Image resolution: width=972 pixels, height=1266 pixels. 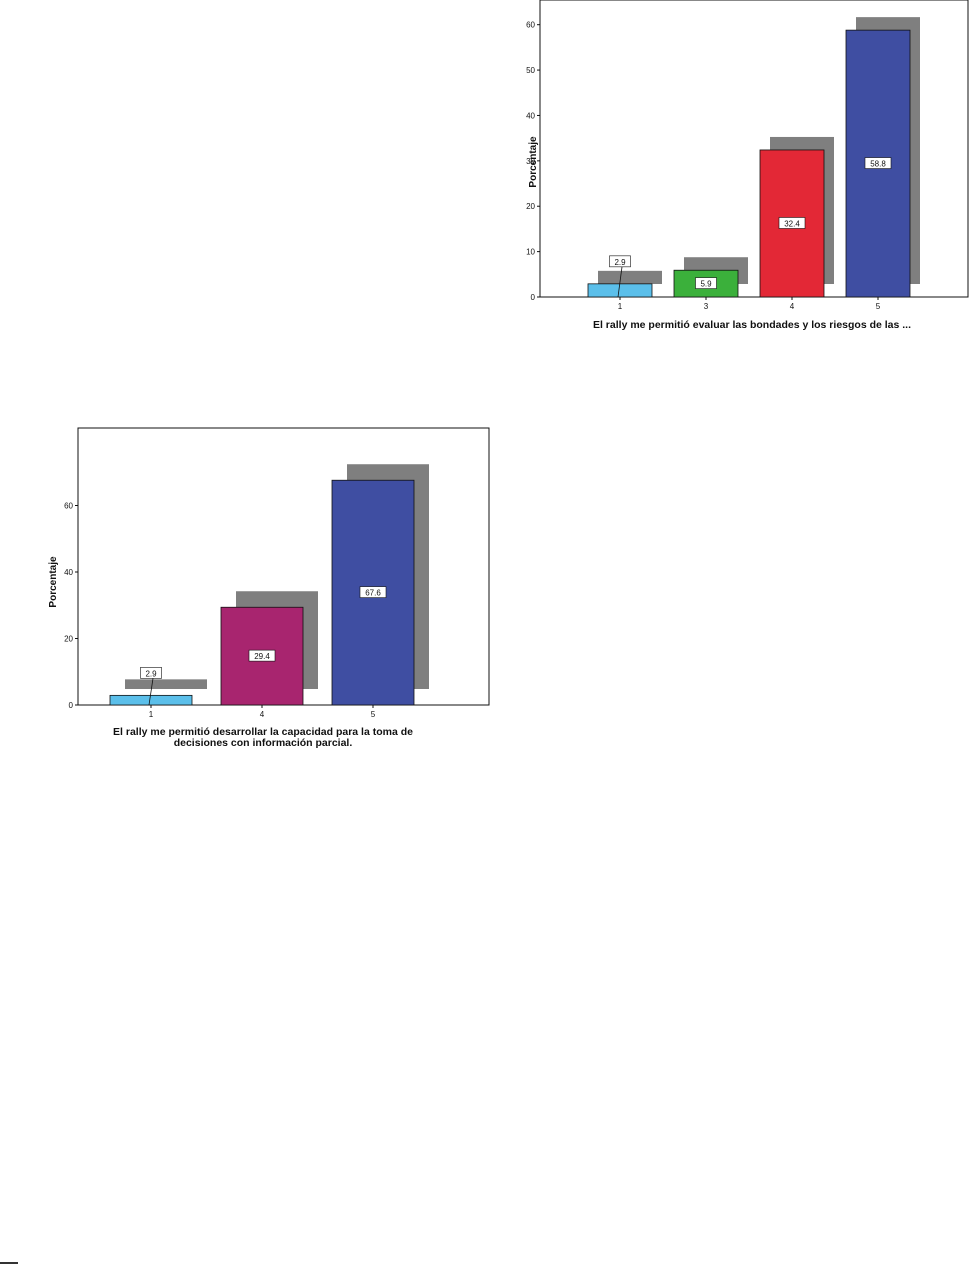 What do you see at coordinates (9, 1263) in the screenshot?
I see `page-mark` at bounding box center [9, 1263].